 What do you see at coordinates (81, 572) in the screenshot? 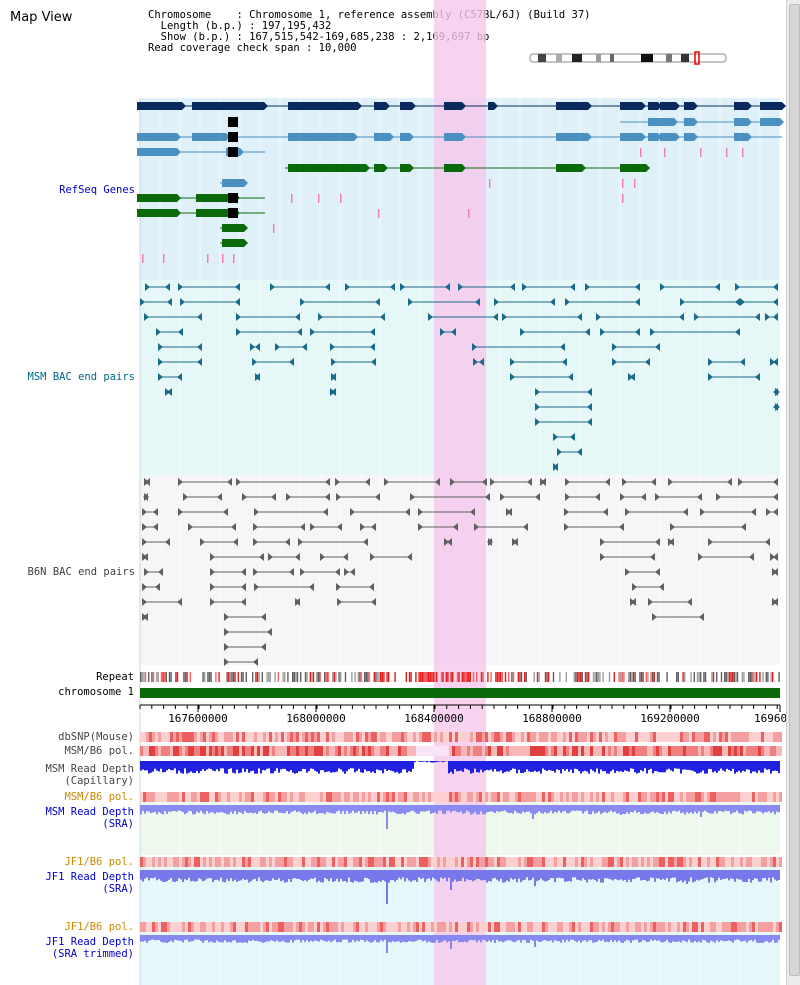
I see `track-label-b6n-bac: B6N BAC end pairs` at bounding box center [81, 572].